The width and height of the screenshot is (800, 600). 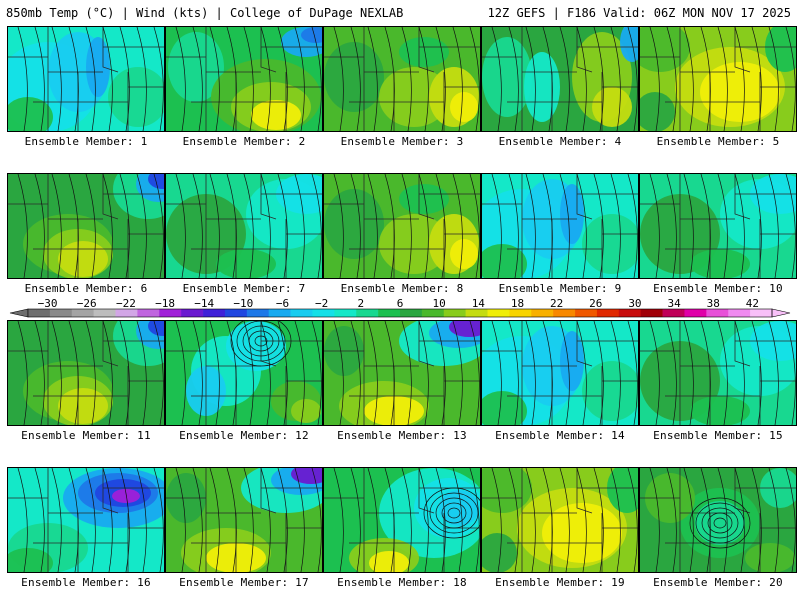 What do you see at coordinates (86, 435) in the screenshot?
I see `panel-label-11: Ensemble Member: 11` at bounding box center [86, 435].